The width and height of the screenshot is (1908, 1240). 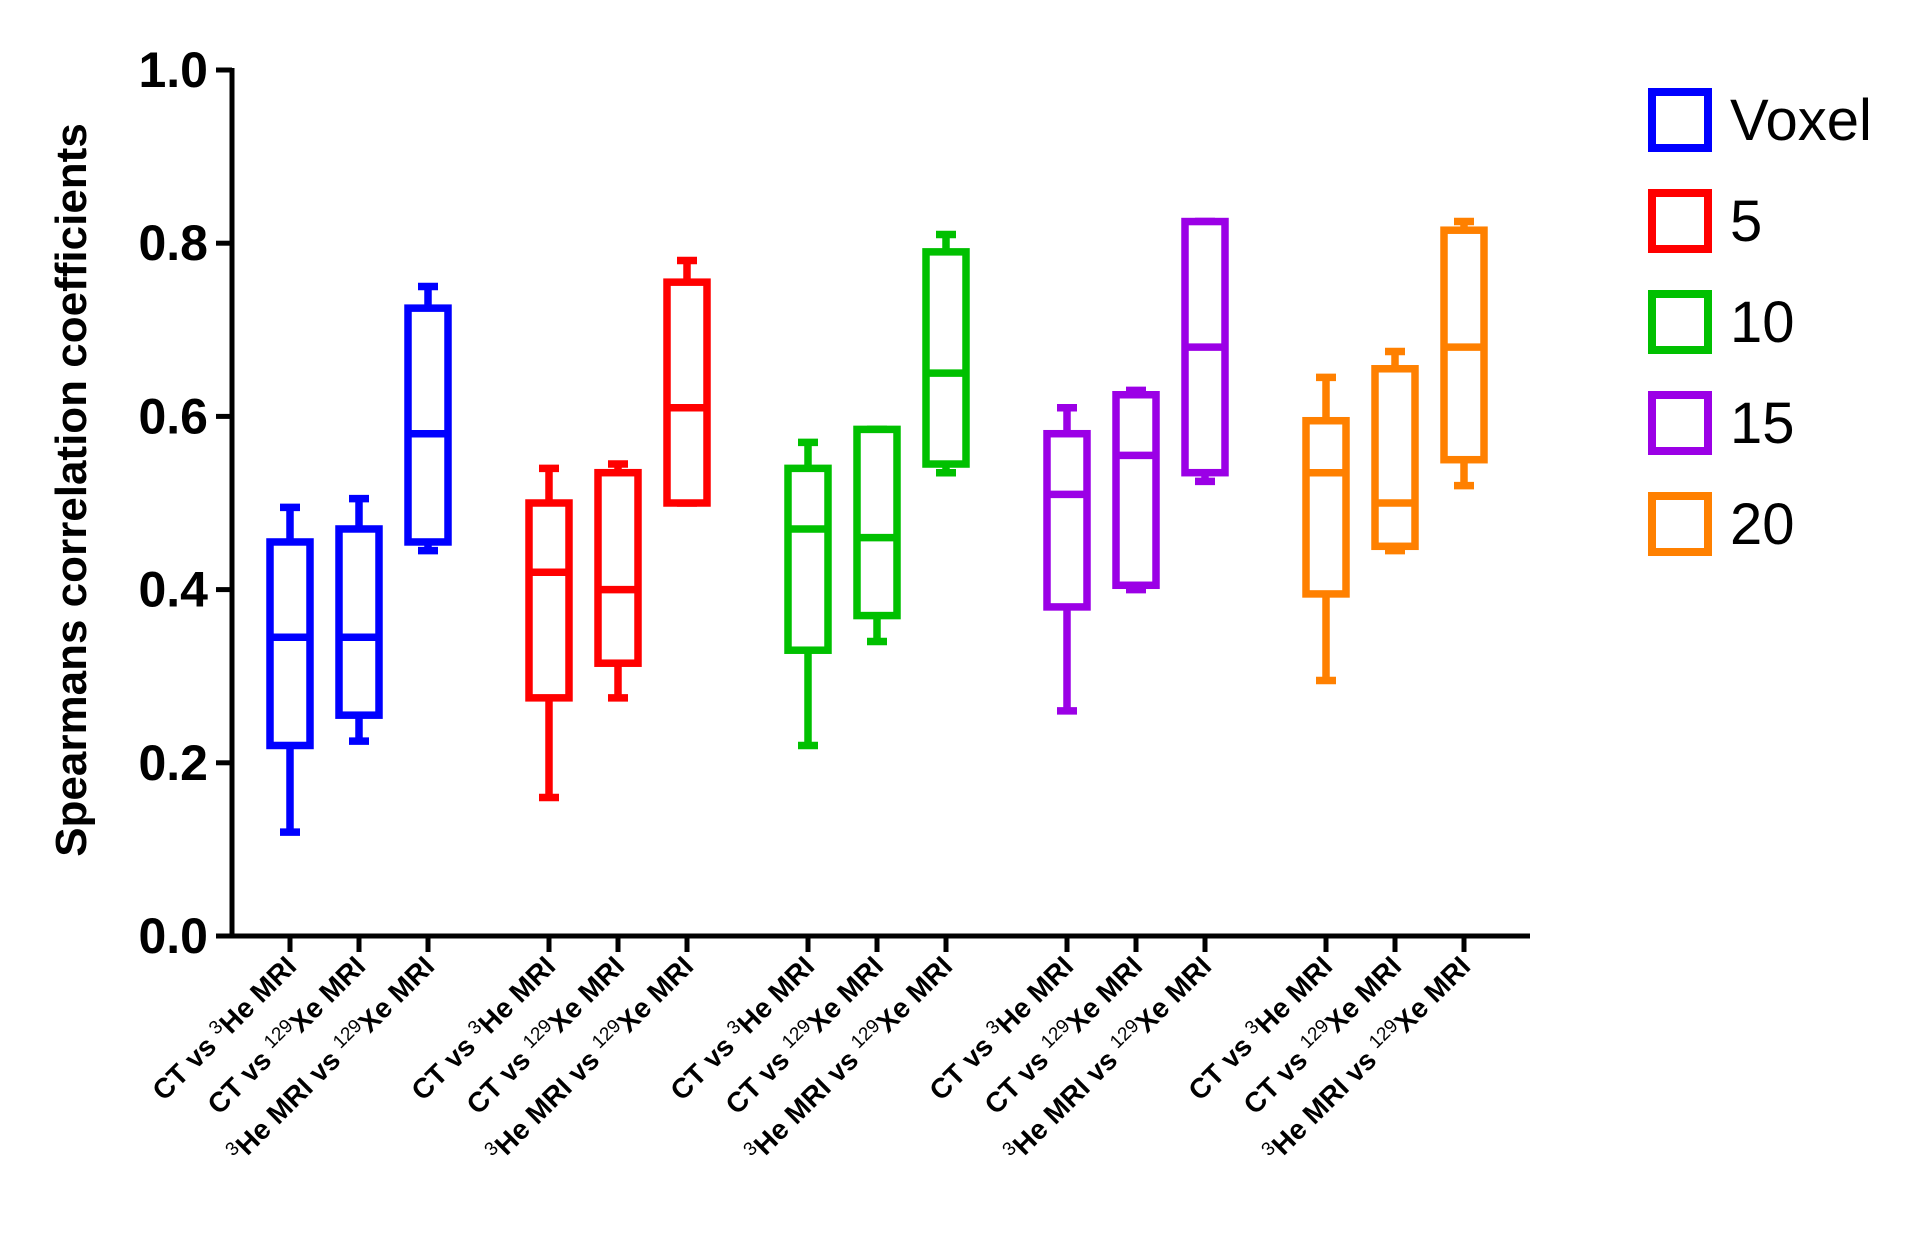 I want to click on y-tick-label: 0.8, so click(x=173, y=243).